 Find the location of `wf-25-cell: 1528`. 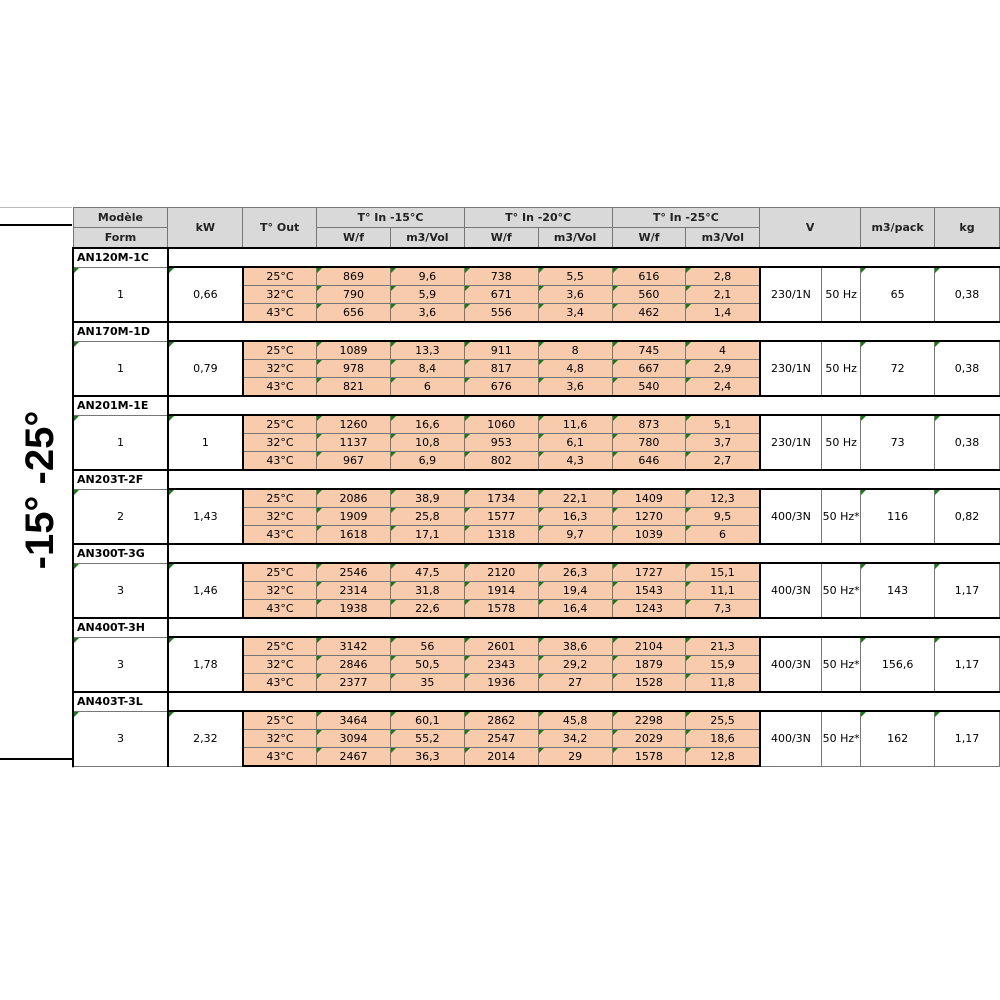

wf-25-cell: 1528 is located at coordinates (649, 683).